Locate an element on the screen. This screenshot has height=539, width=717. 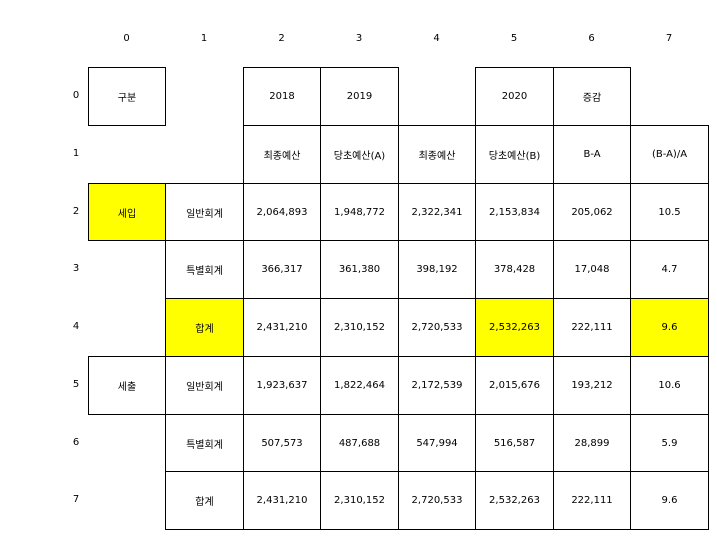
cell-r6-c7: 5.9 is located at coordinates (669, 443).